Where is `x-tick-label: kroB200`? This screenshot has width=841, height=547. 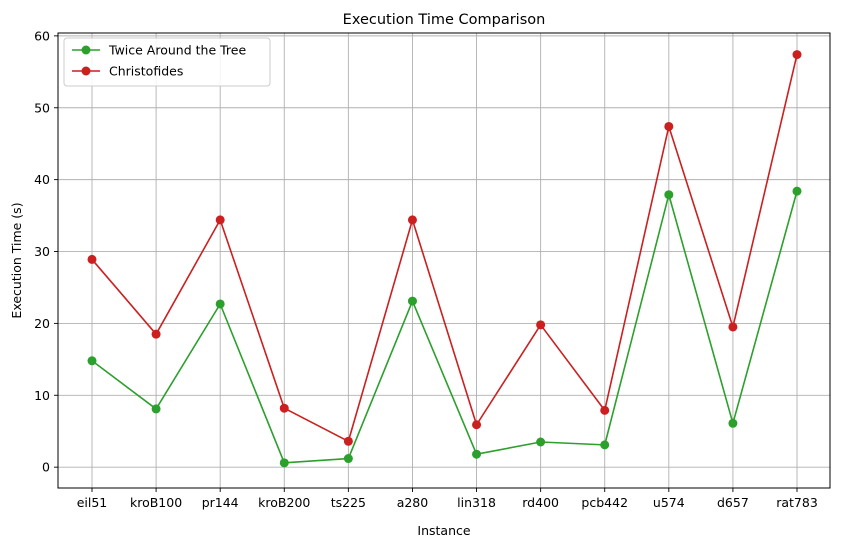
x-tick-label: kroB200 is located at coordinates (284, 502).